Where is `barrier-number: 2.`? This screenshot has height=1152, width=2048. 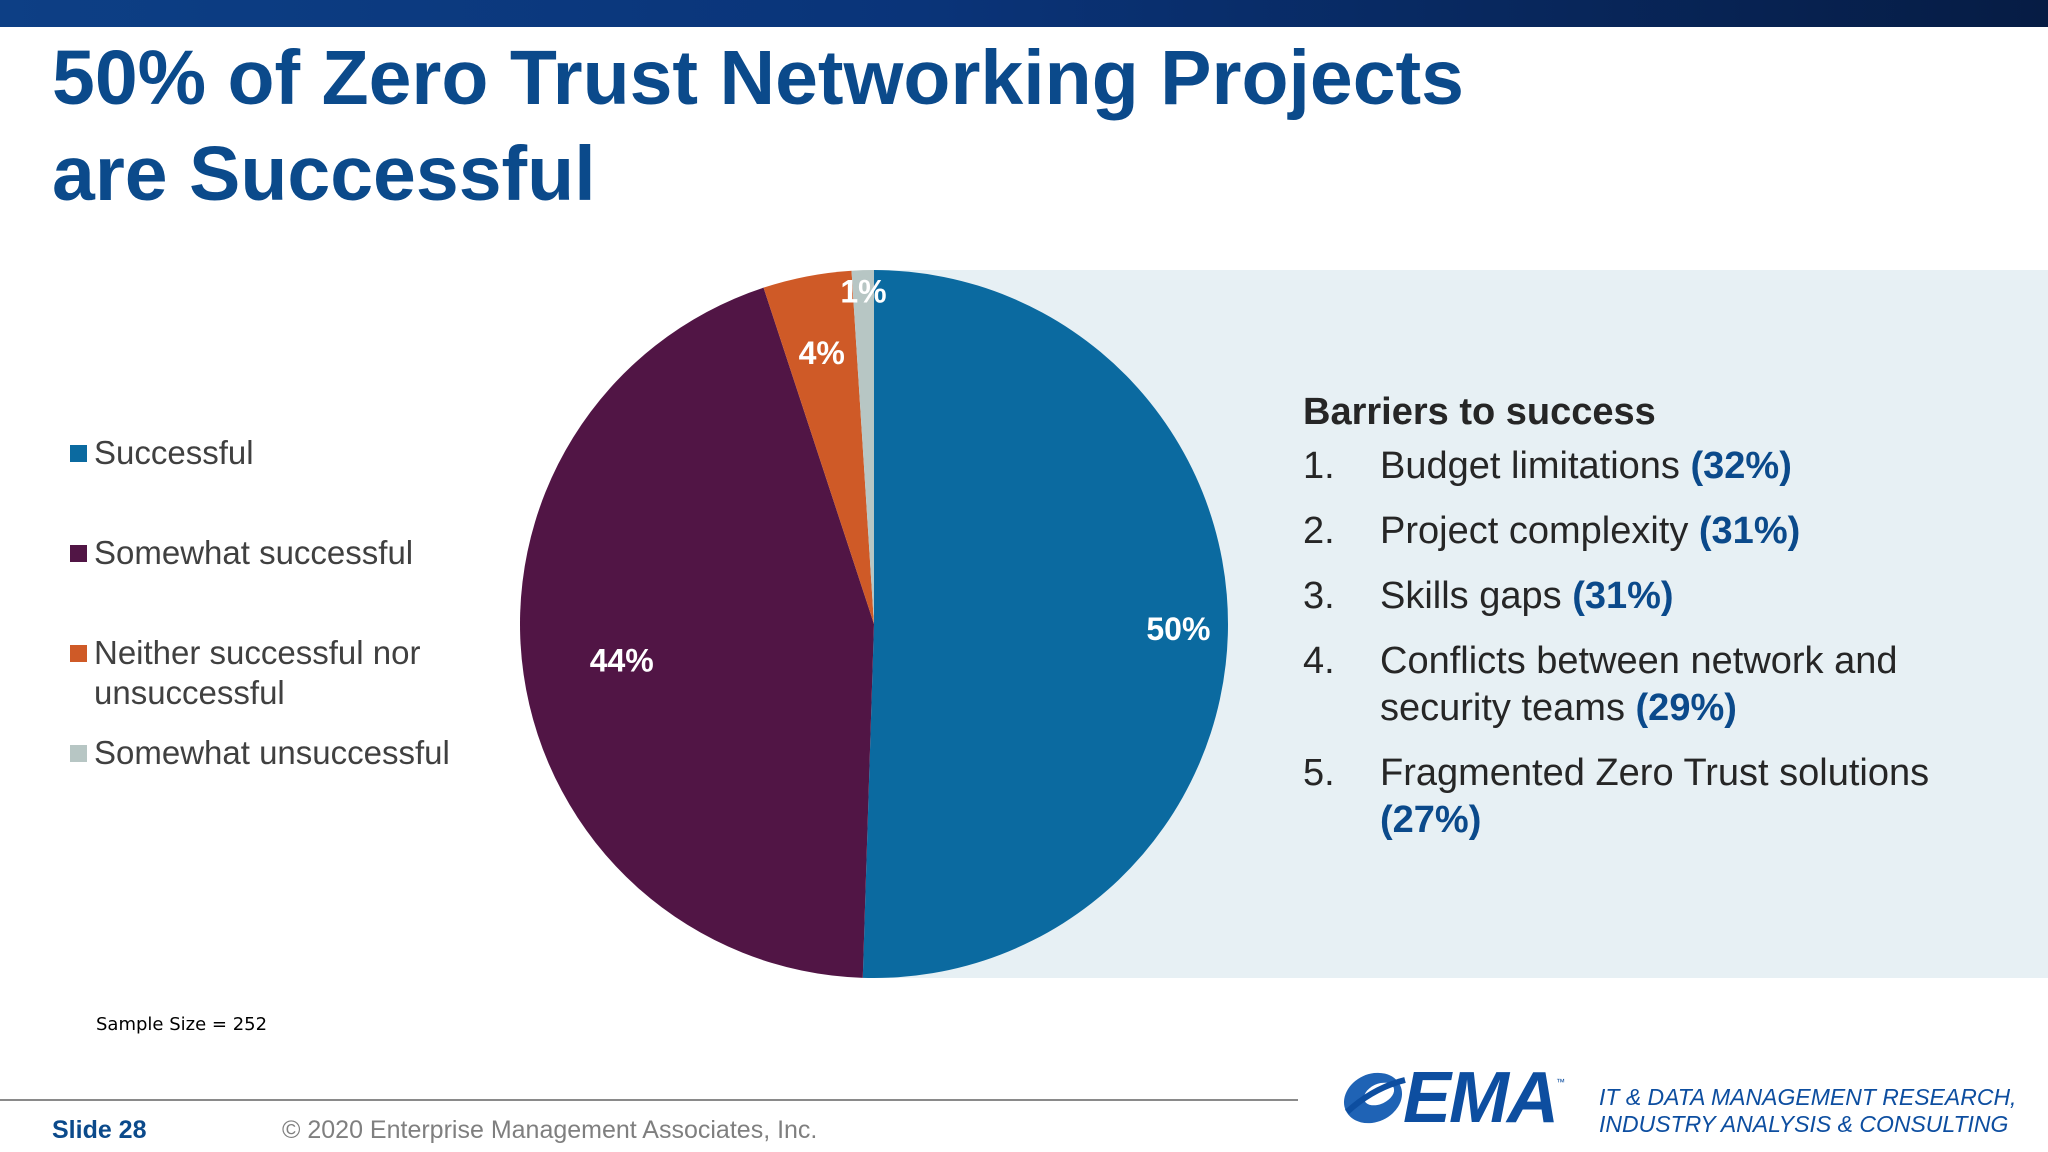 barrier-number: 2. is located at coordinates (1319, 531).